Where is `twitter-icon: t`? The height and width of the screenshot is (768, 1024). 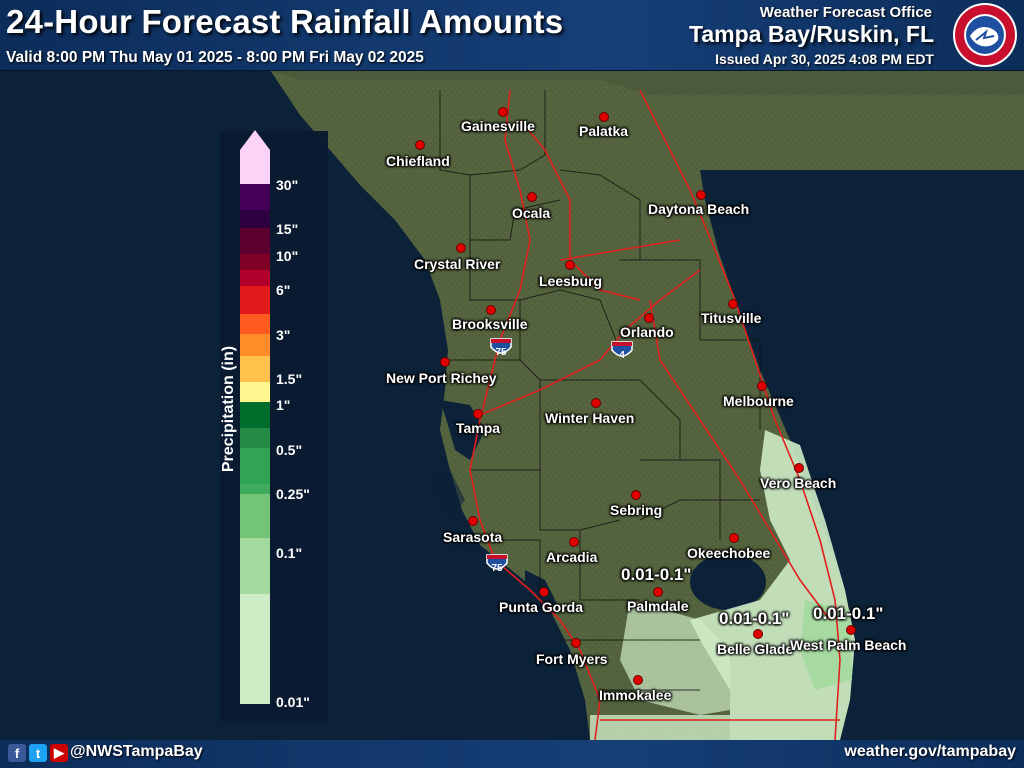
twitter-icon: t is located at coordinates (38, 753).